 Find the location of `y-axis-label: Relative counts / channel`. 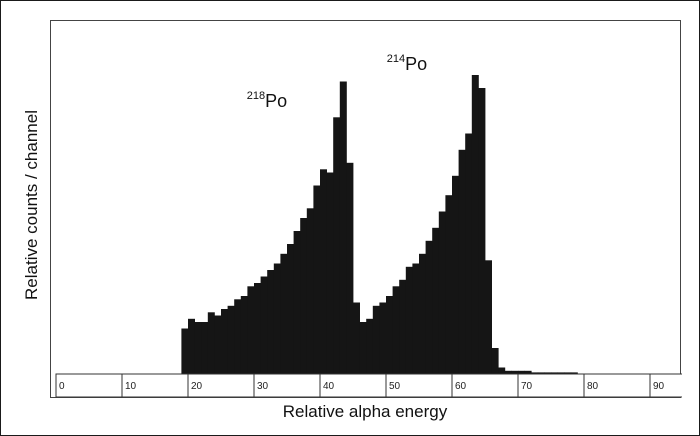

y-axis-label: Relative counts / channel is located at coordinates (31, 205).